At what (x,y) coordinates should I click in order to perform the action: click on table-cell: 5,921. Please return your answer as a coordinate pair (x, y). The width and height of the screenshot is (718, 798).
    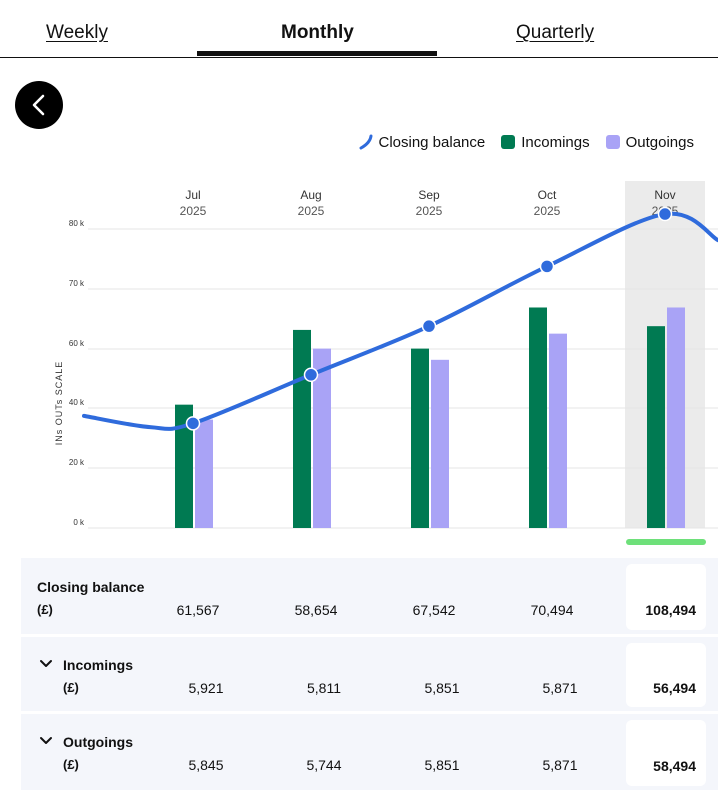
    Looking at the image, I should click on (206, 688).